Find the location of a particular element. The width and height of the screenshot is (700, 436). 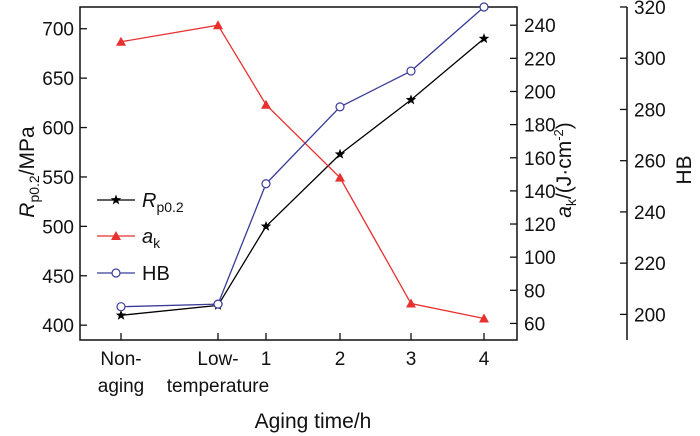

left-tick-label: 700 is located at coordinates (58, 30).